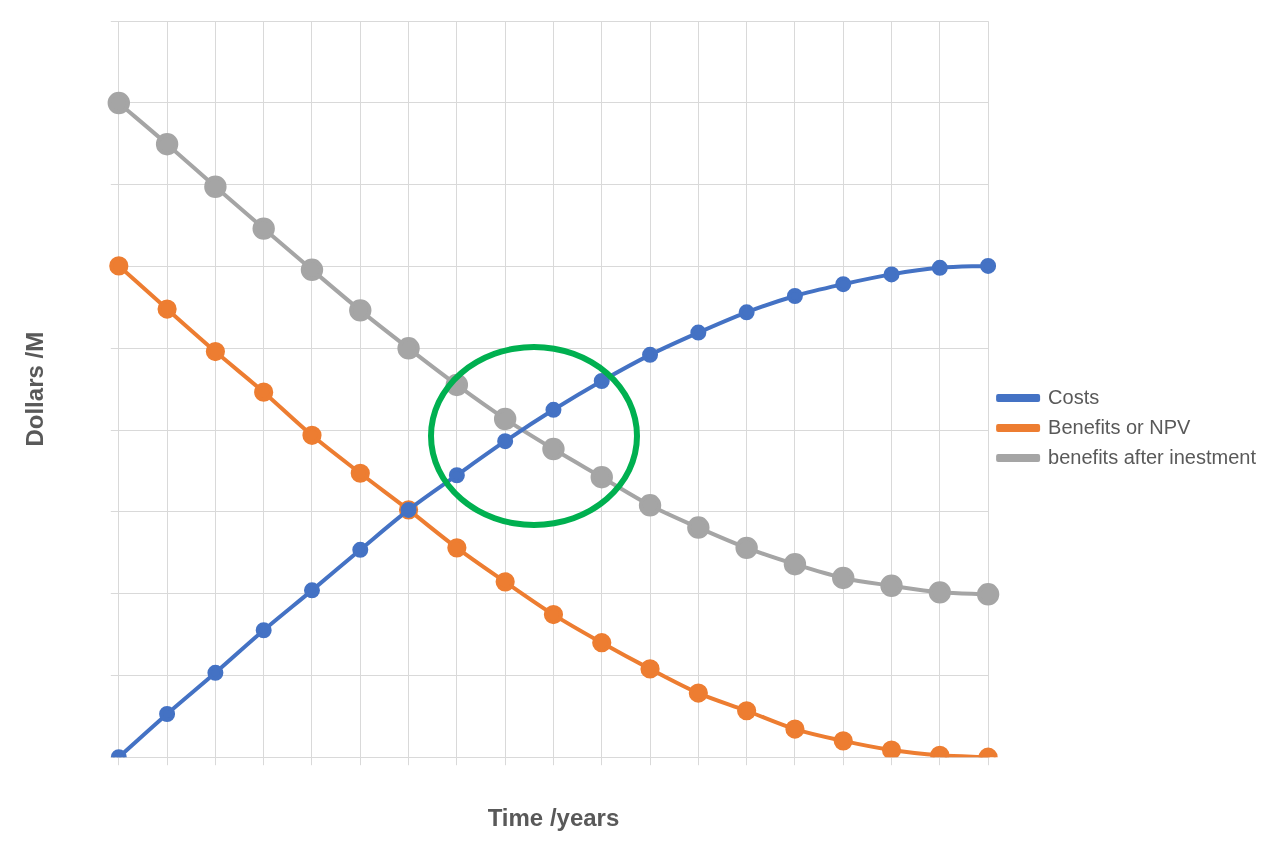  What do you see at coordinates (1152, 456) in the screenshot?
I see `legend-label: benefits after inestment` at bounding box center [1152, 456].